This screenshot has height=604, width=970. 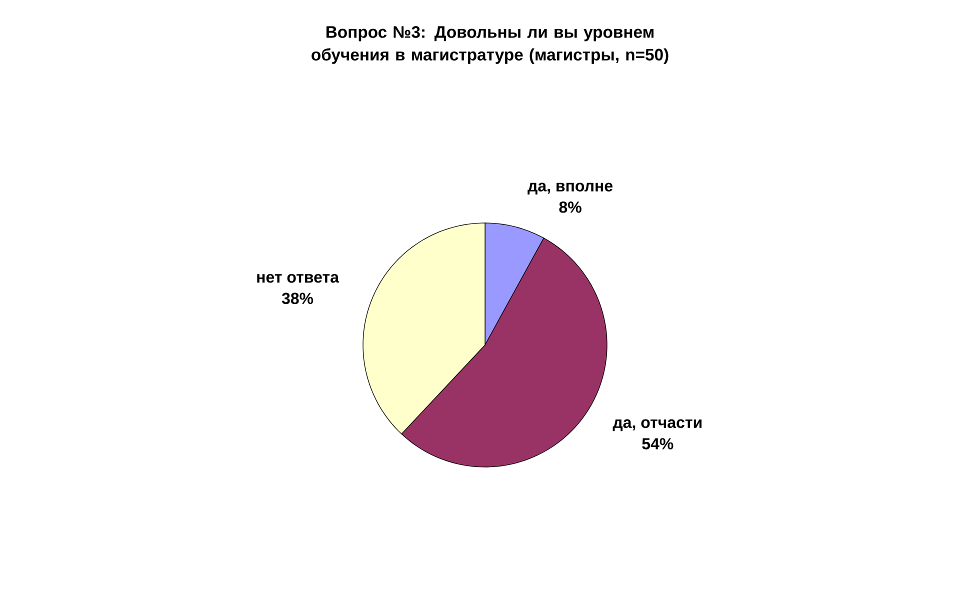 What do you see at coordinates (570, 207) in the screenshot?
I see `data-label: 8%` at bounding box center [570, 207].